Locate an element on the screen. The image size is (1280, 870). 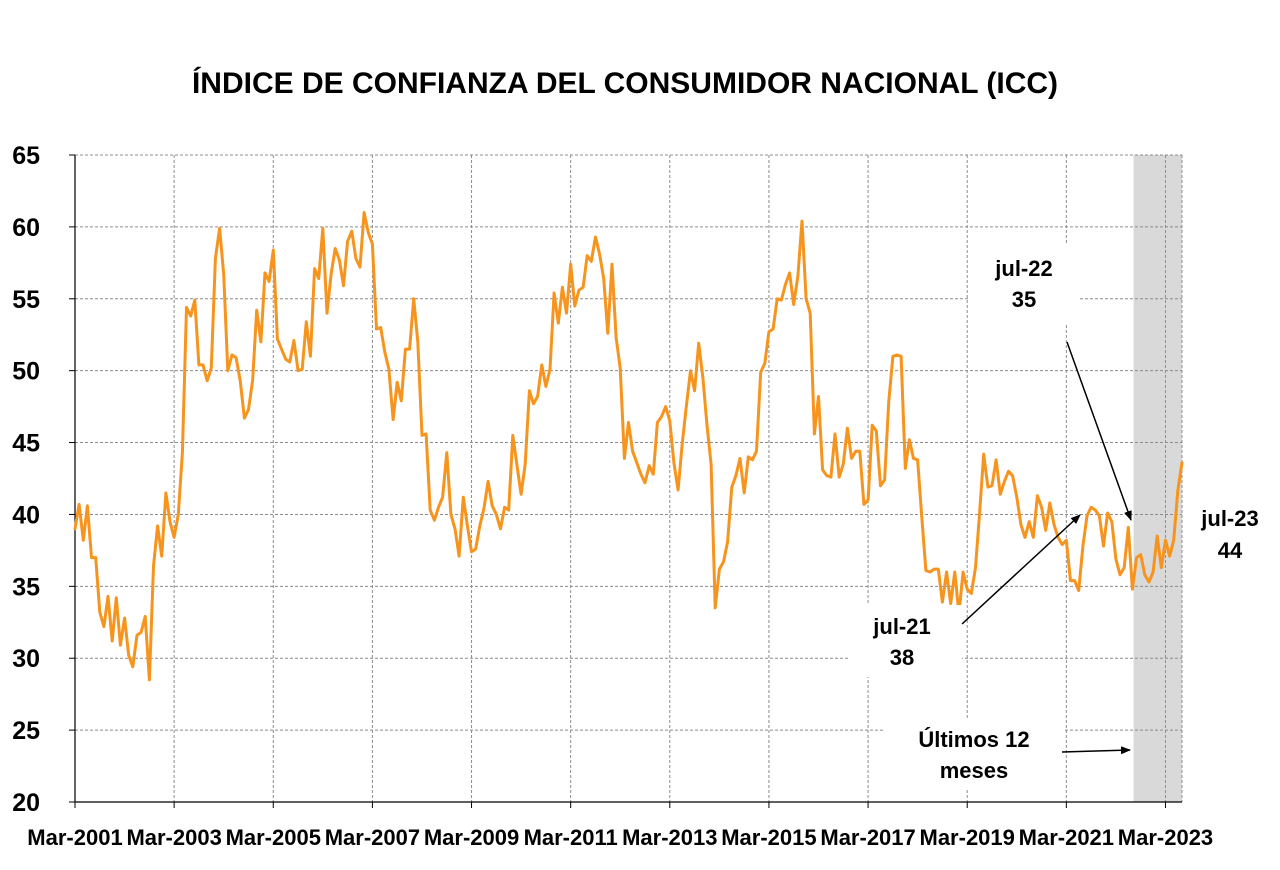
y-tick-labels: 20 25 30 35 40 45 50 55 60 65 is located at coordinates (26, 479).